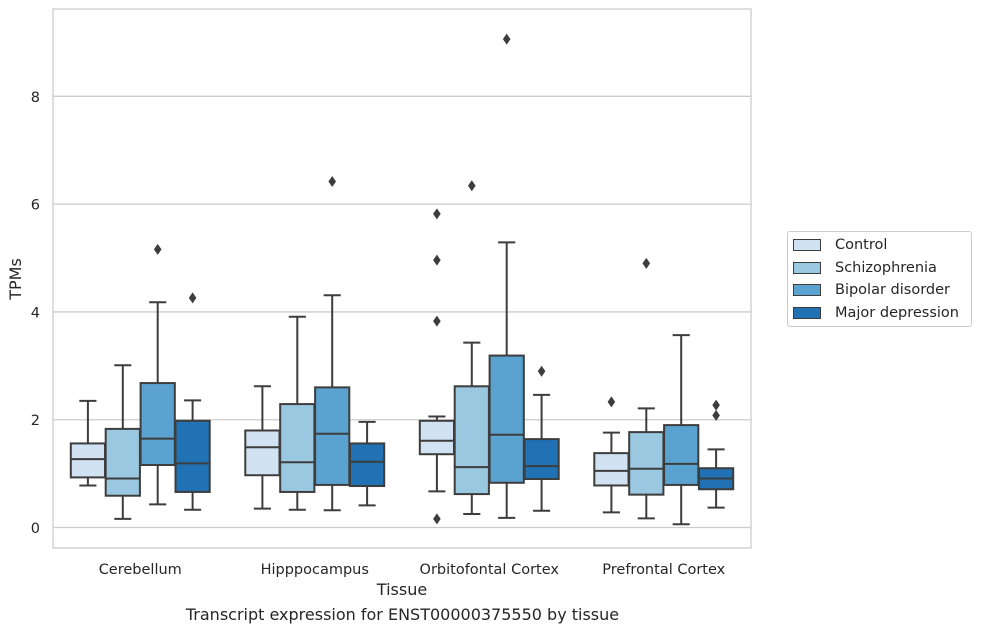  I want to click on legend-swatch-bipolar-disorder, so click(807, 290).